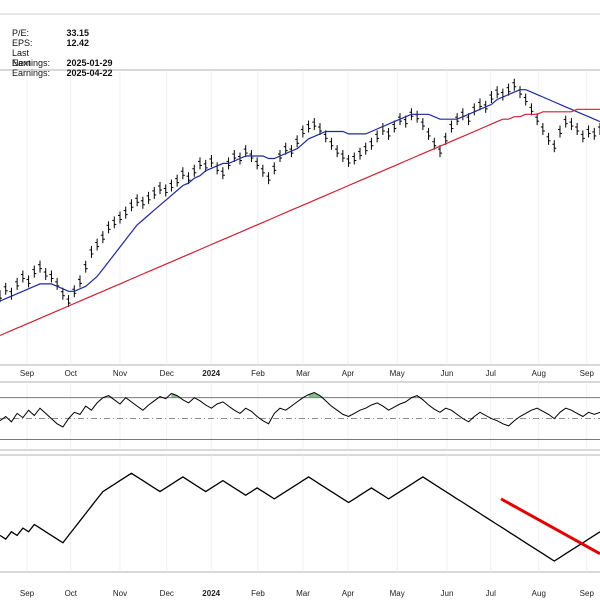 Image resolution: width=600 pixels, height=600 pixels. I want to click on eps-row: EPS: 12.42, so click(50, 43).